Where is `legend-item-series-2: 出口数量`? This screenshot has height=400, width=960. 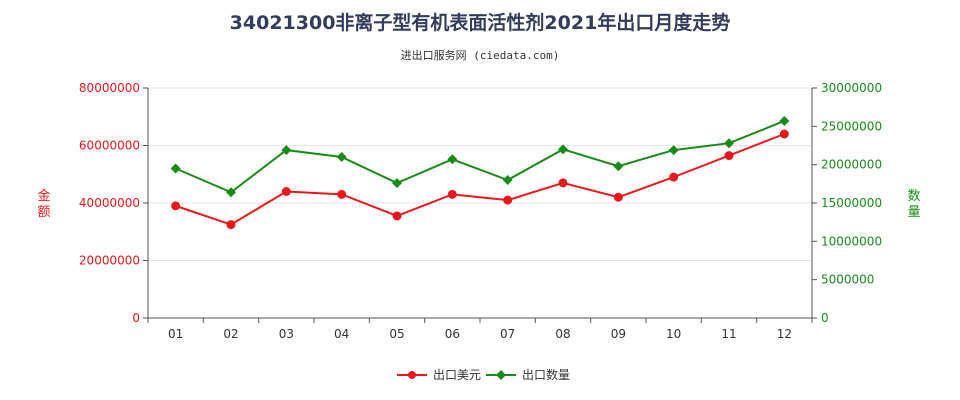
legend-item-series-2: 出口数量 is located at coordinates (528, 374).